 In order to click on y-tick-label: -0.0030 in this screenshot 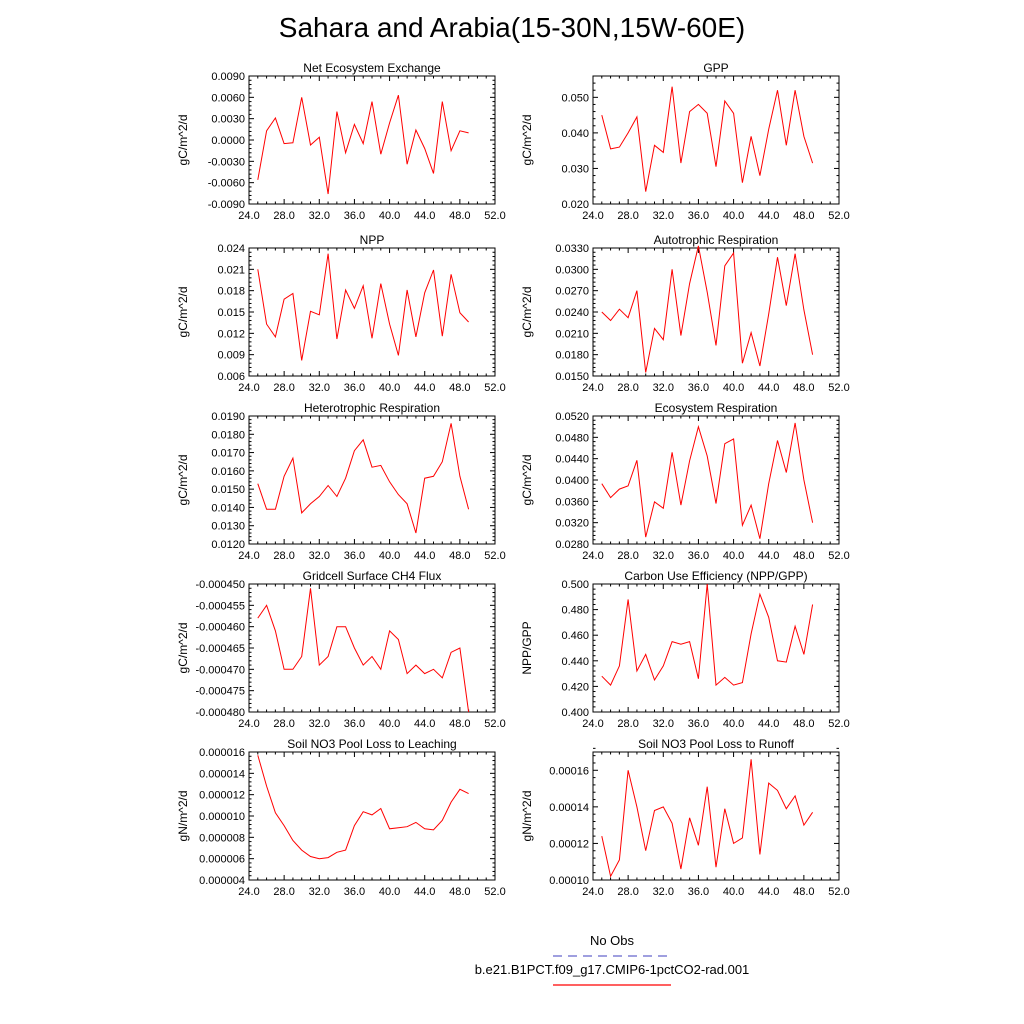, I will do `click(226, 162)`.